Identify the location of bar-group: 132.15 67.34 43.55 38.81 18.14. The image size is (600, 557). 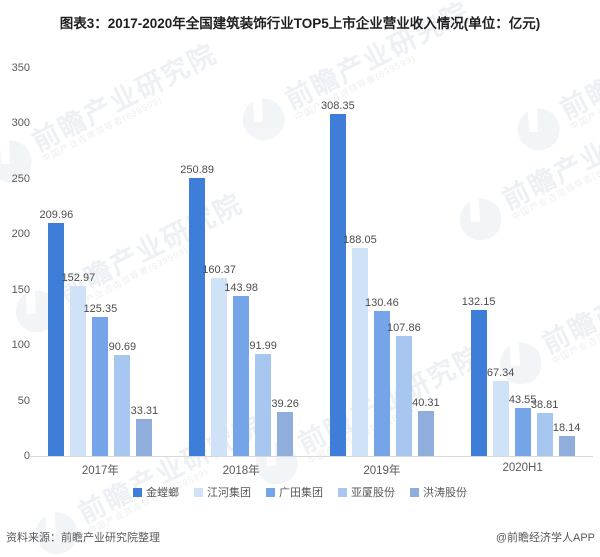
(521, 262).